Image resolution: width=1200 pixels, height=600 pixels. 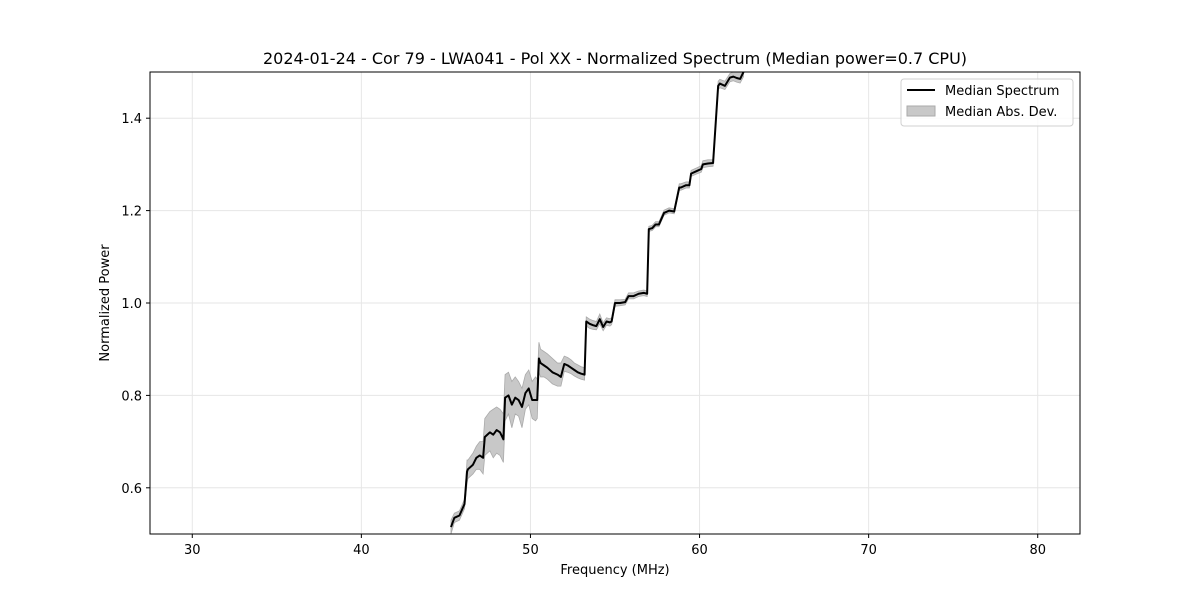 I want to click on legend-box, so click(x=987, y=102).